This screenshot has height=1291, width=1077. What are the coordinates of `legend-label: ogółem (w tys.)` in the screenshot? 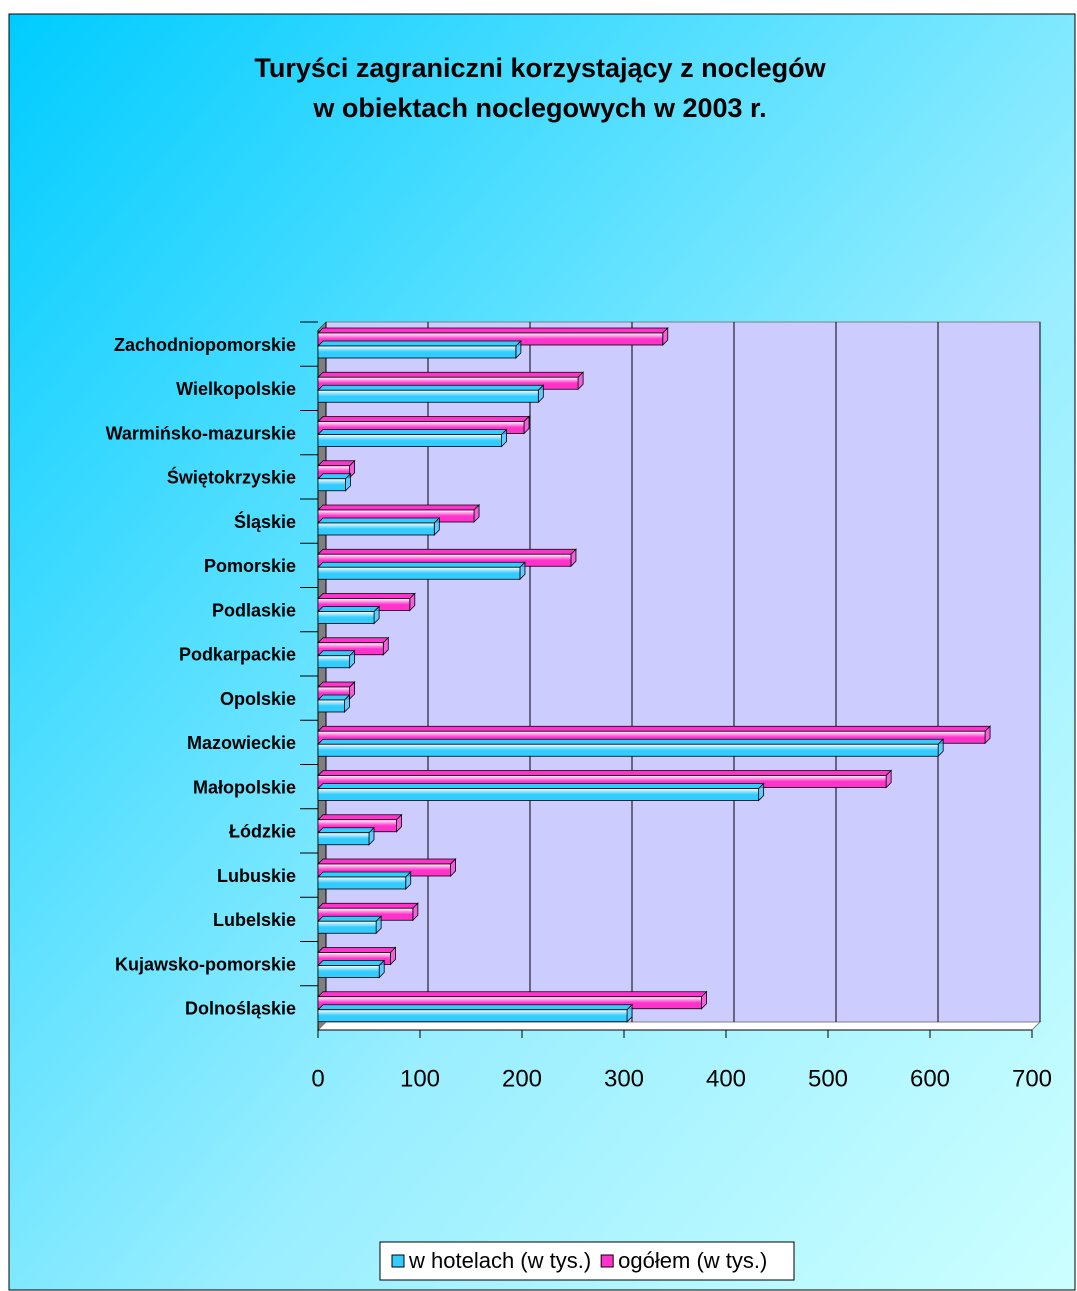 It's located at (692, 1260).